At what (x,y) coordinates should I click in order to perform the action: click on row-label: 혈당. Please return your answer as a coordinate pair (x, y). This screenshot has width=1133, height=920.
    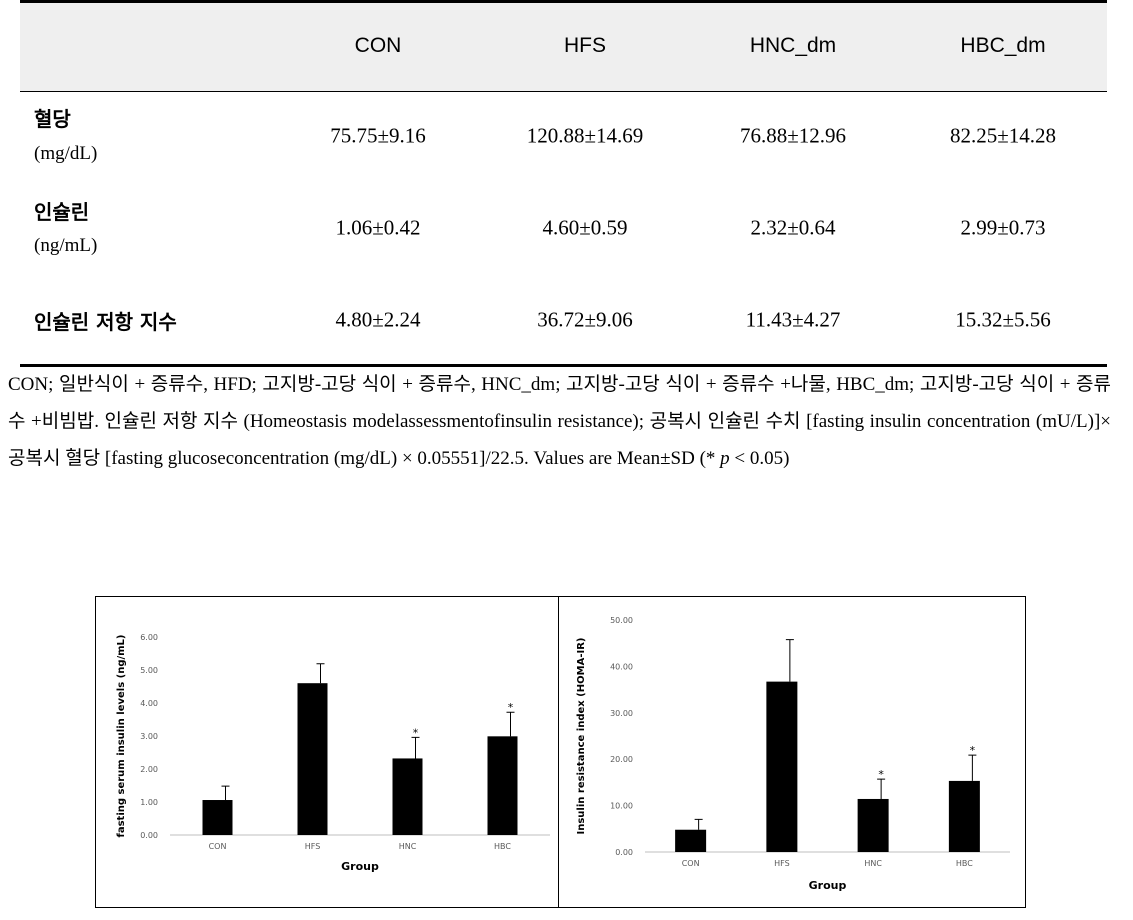
    Looking at the image, I should click on (52, 119).